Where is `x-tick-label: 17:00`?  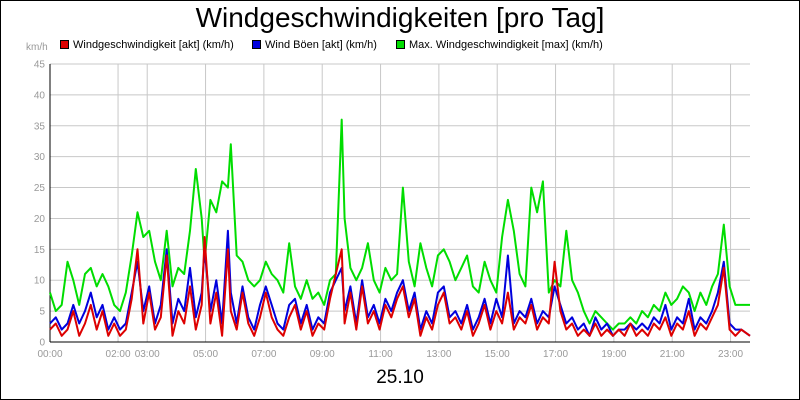 x-tick-label: 17:00 is located at coordinates (555, 354).